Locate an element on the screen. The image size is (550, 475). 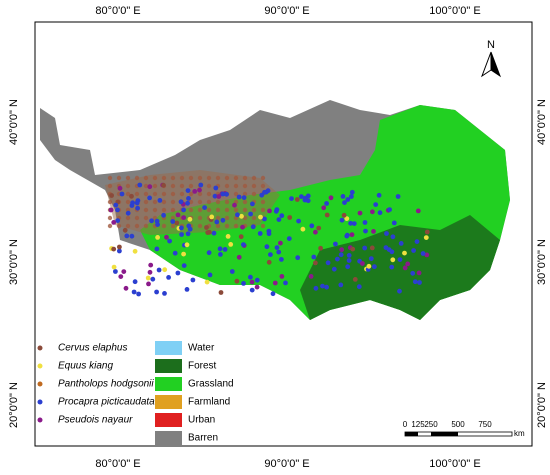
legend-label: Urban is located at coordinates (201, 420).